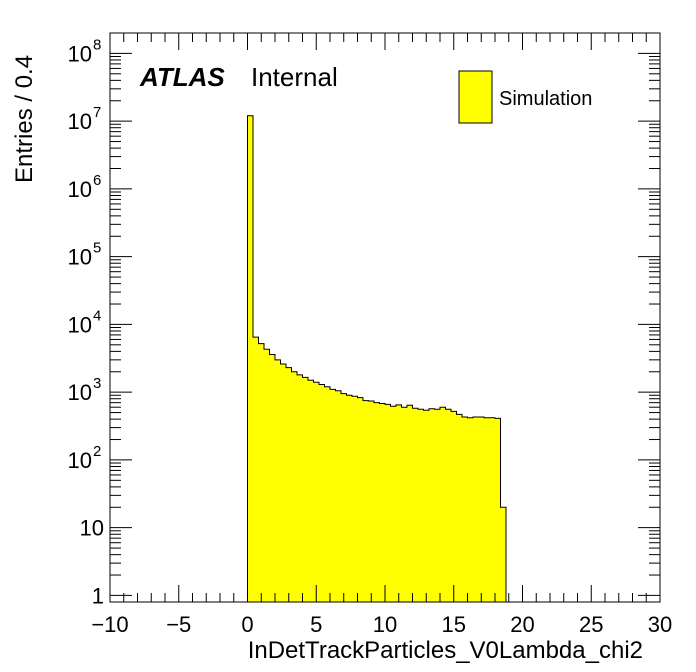  Describe the element at coordinates (98, 595) in the screenshot. I see `y-tick-label: 1` at that location.